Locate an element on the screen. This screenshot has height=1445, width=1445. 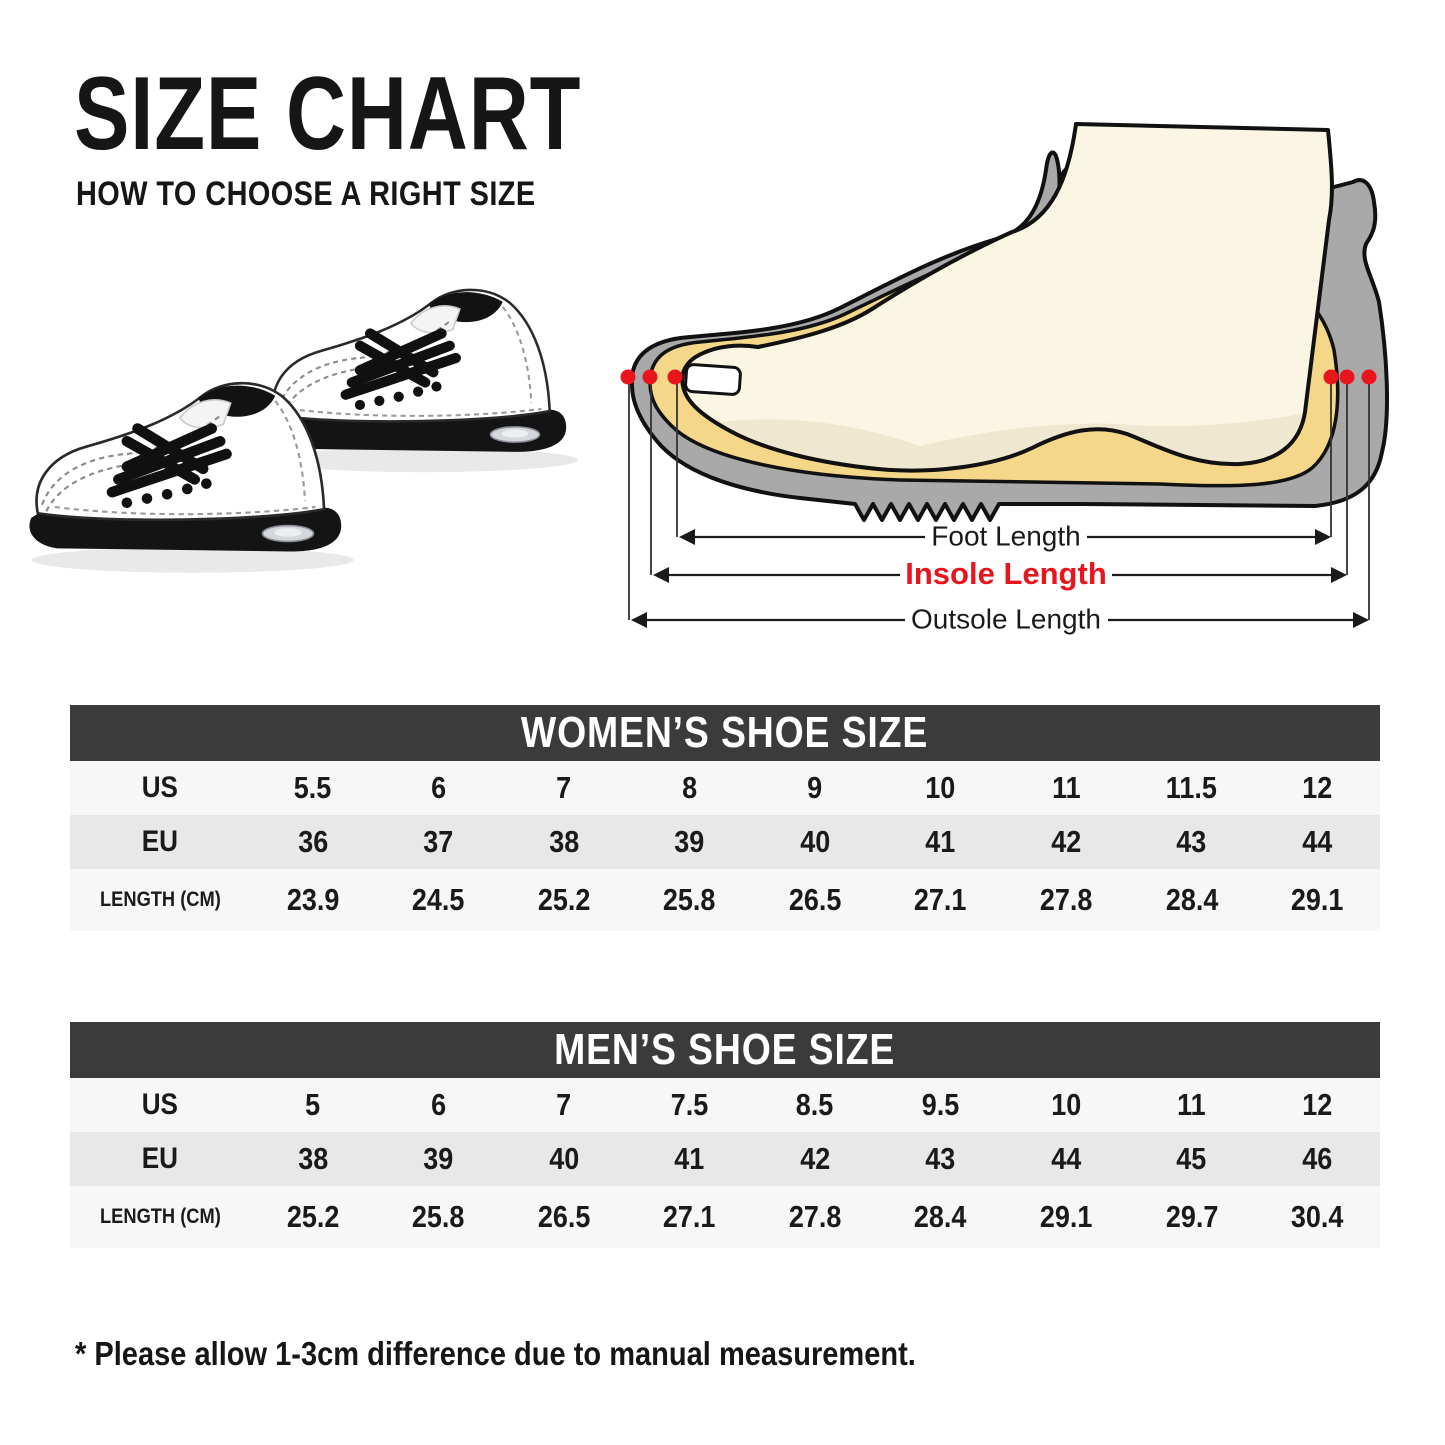
table-title: WOMEN’S SHOE SIZE is located at coordinates (725, 732).